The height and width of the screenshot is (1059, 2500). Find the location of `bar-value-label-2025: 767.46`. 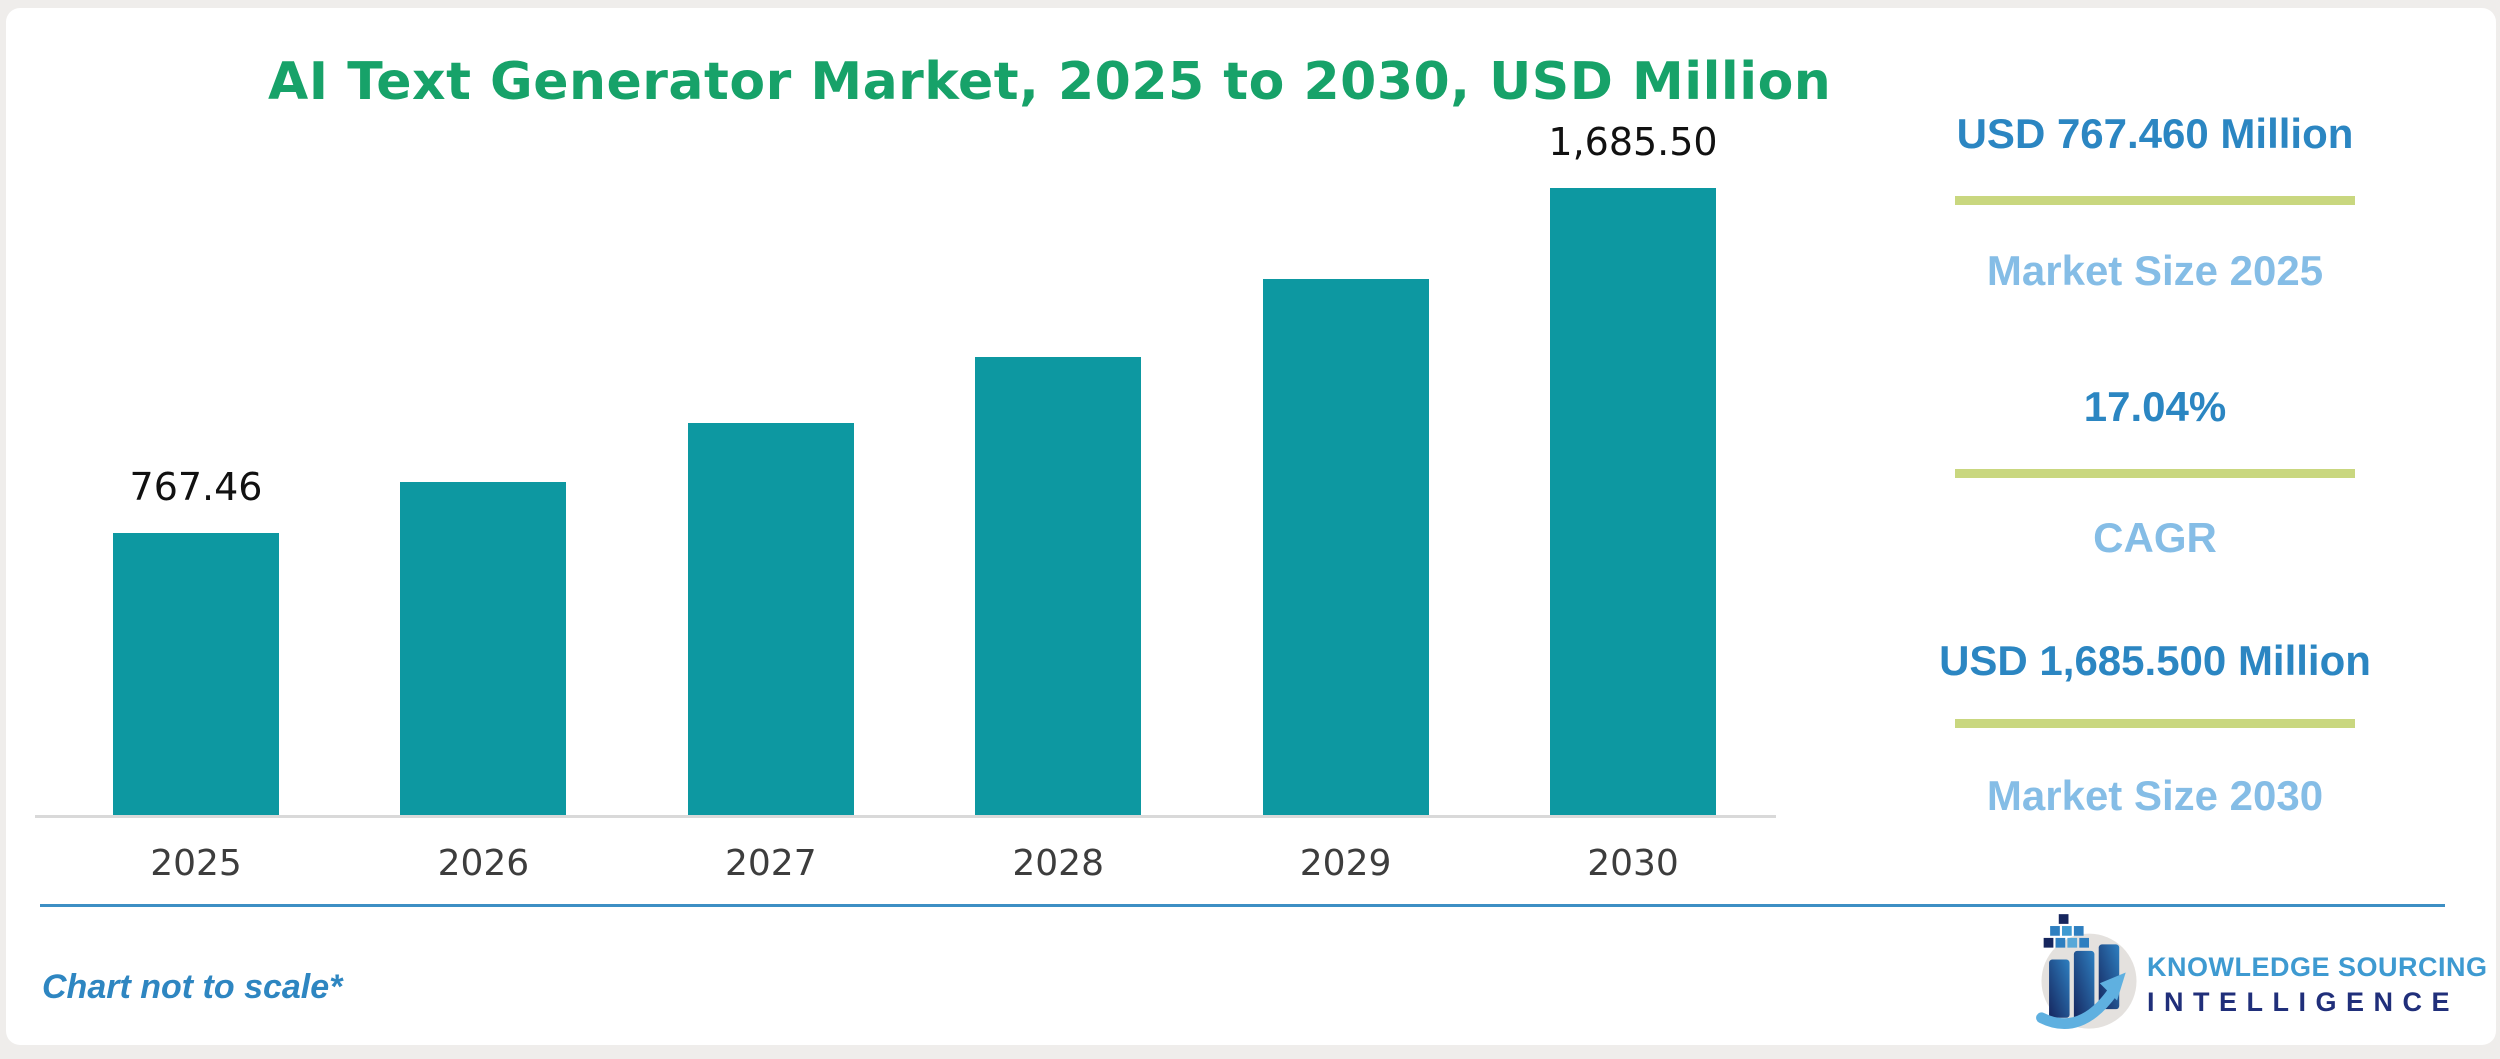

bar-value-label-2025: 767.46 is located at coordinates (196, 487).